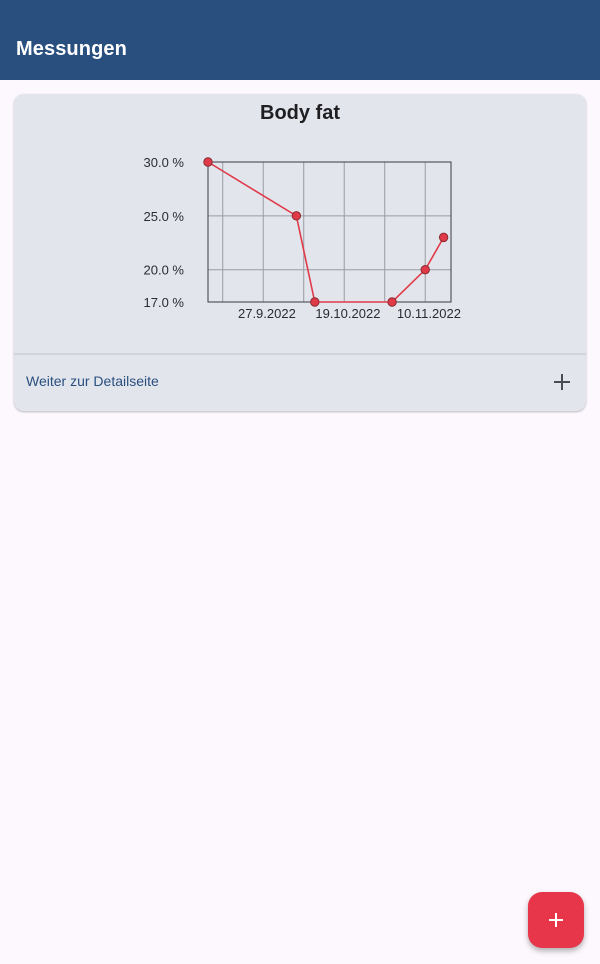 The height and width of the screenshot is (964, 600). What do you see at coordinates (347, 313) in the screenshot?
I see `x-tick-label: 19.10.2022` at bounding box center [347, 313].